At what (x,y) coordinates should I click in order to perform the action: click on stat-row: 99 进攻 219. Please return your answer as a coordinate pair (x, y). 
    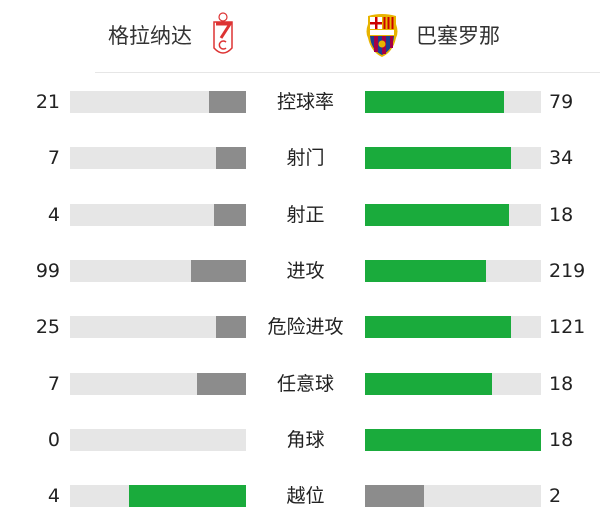
    Looking at the image, I should click on (300, 270).